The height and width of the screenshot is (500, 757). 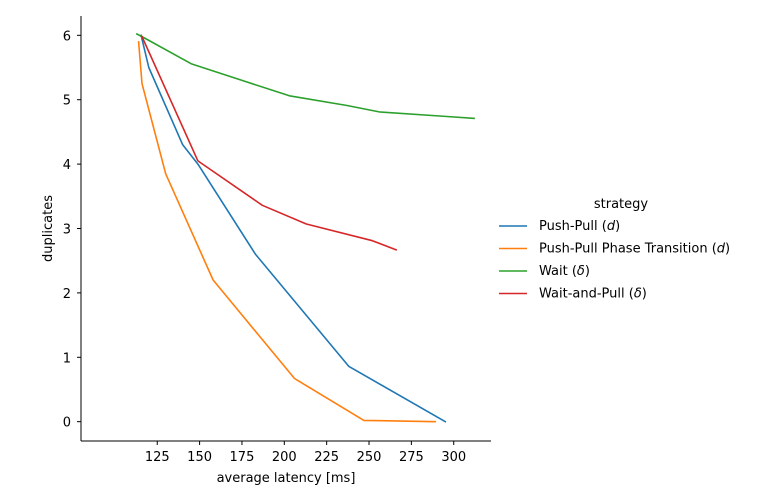 I want to click on y-tick-label: 6, so click(x=67, y=36).